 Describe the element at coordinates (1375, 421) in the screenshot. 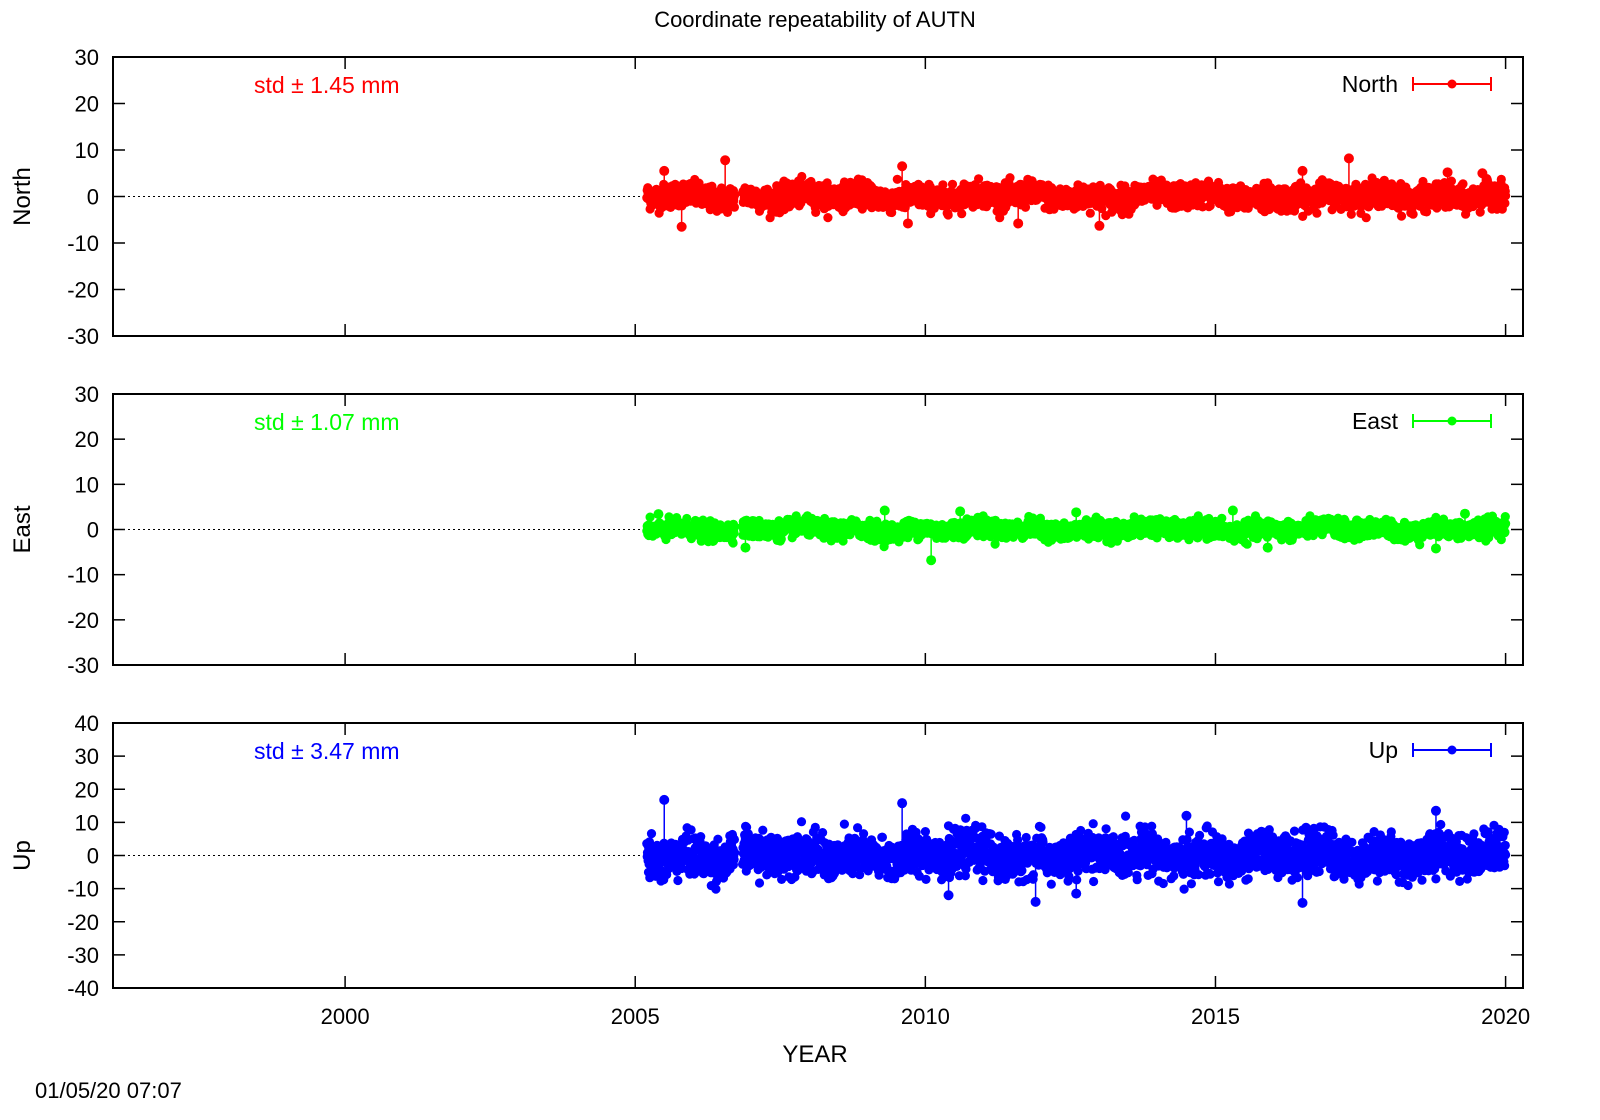

I see `legend-label: East` at that location.